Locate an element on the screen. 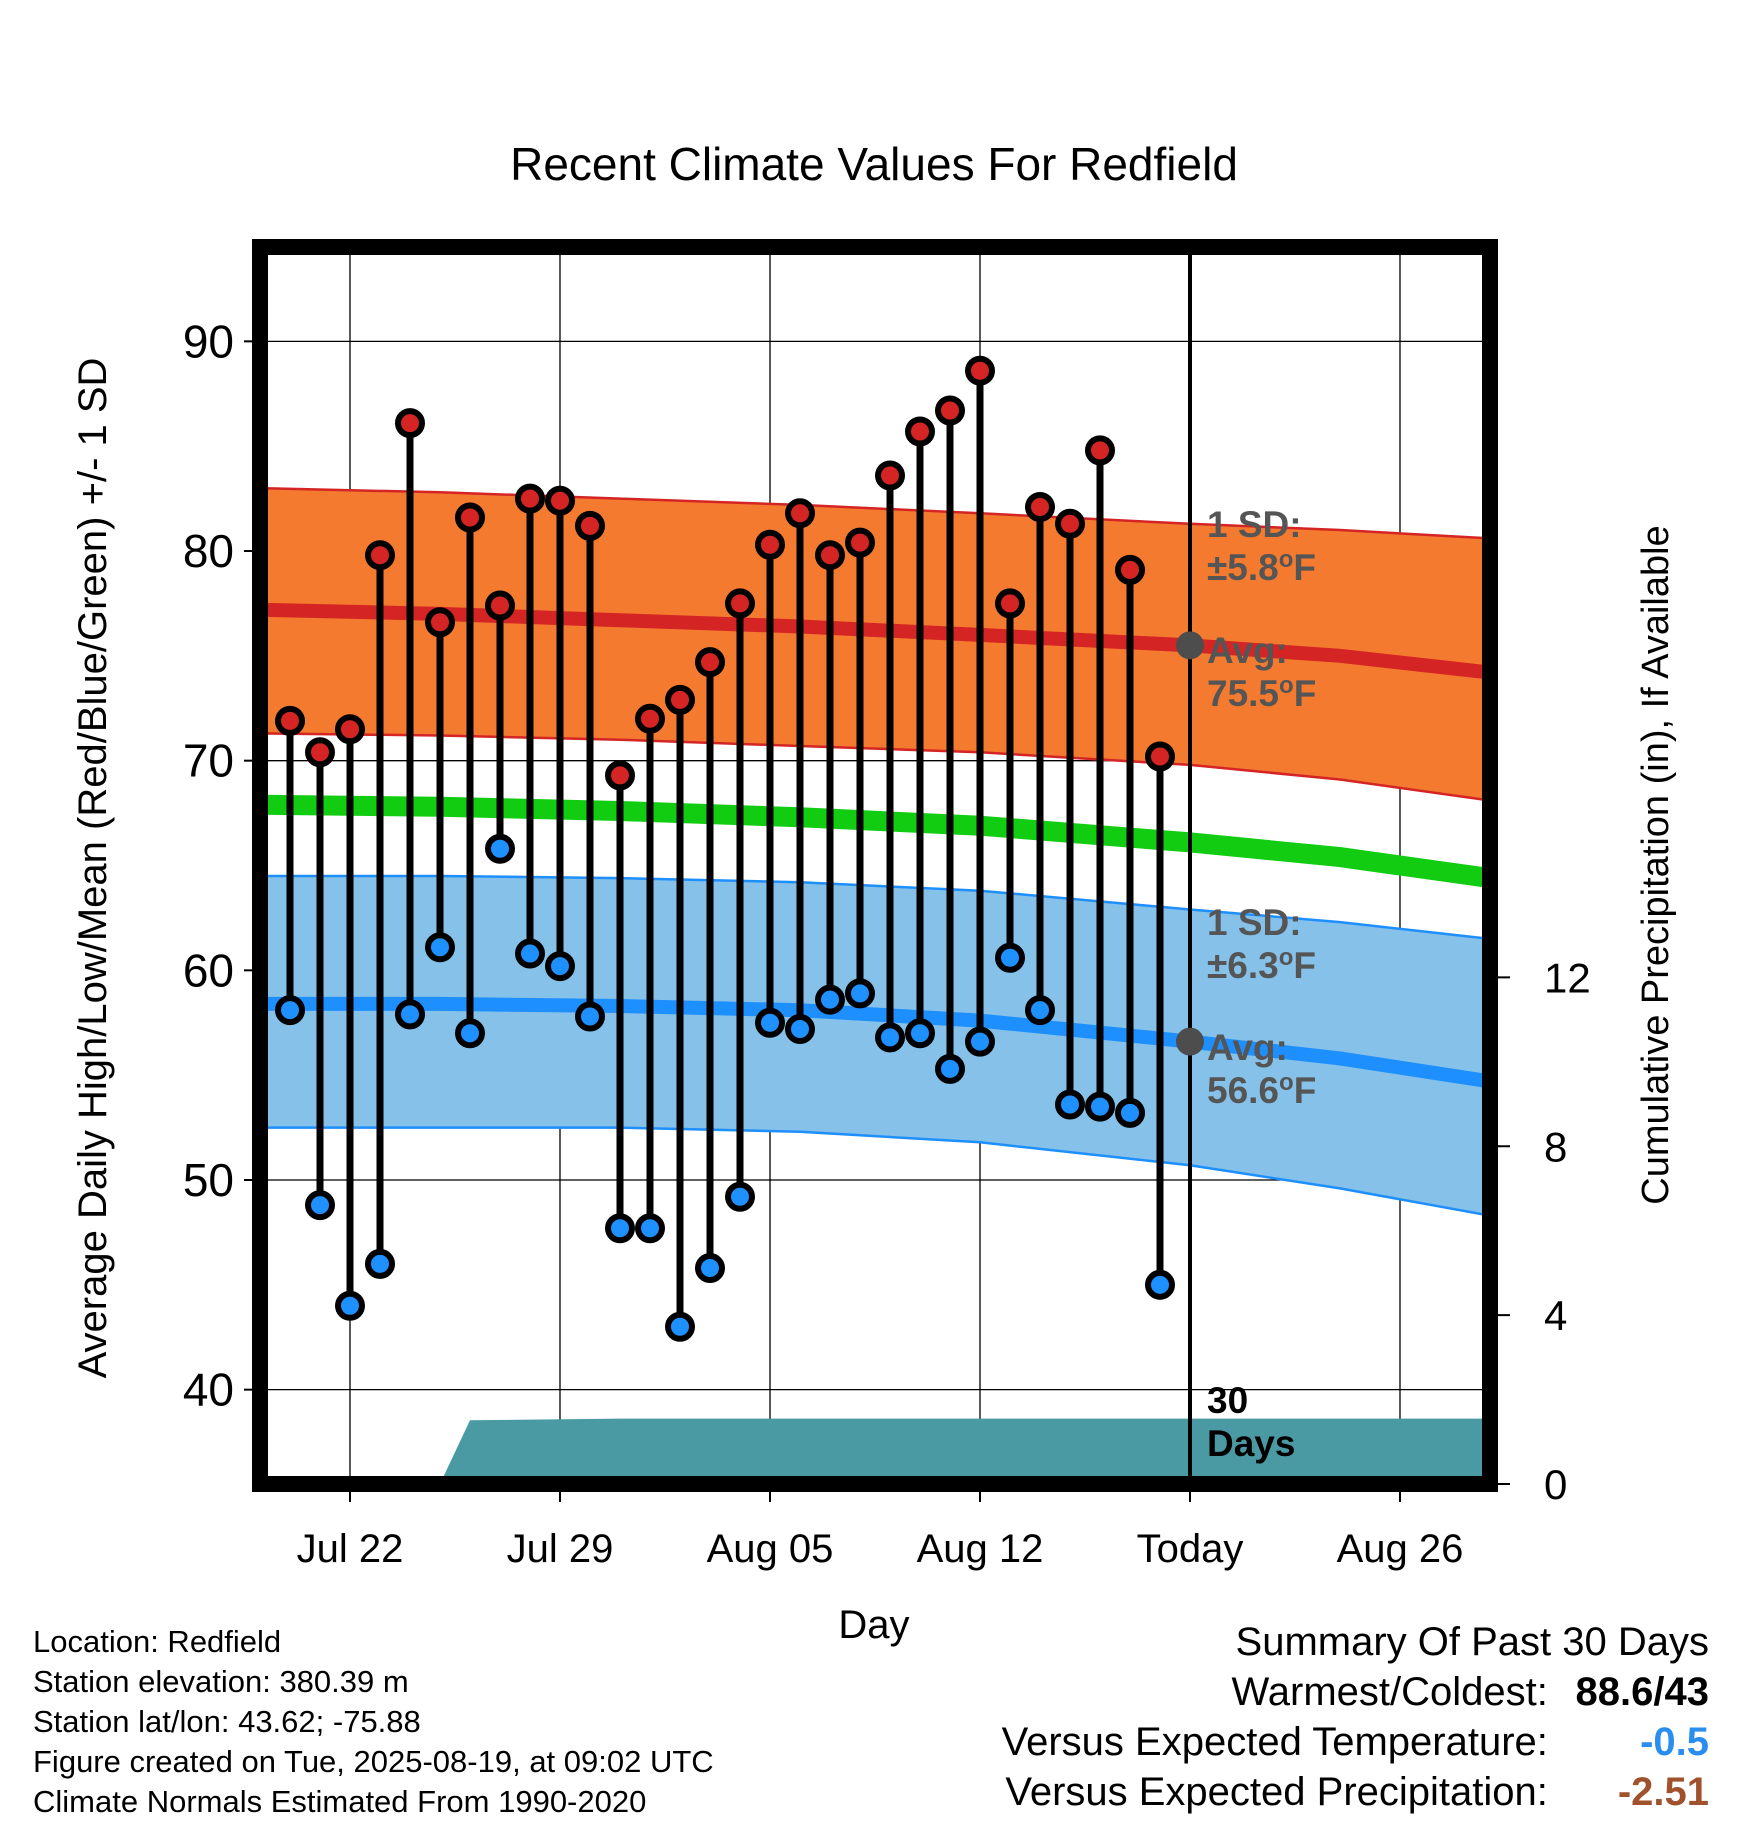 This screenshot has width=1748, height=1828. y-tick-label: 80 is located at coordinates (208, 551).